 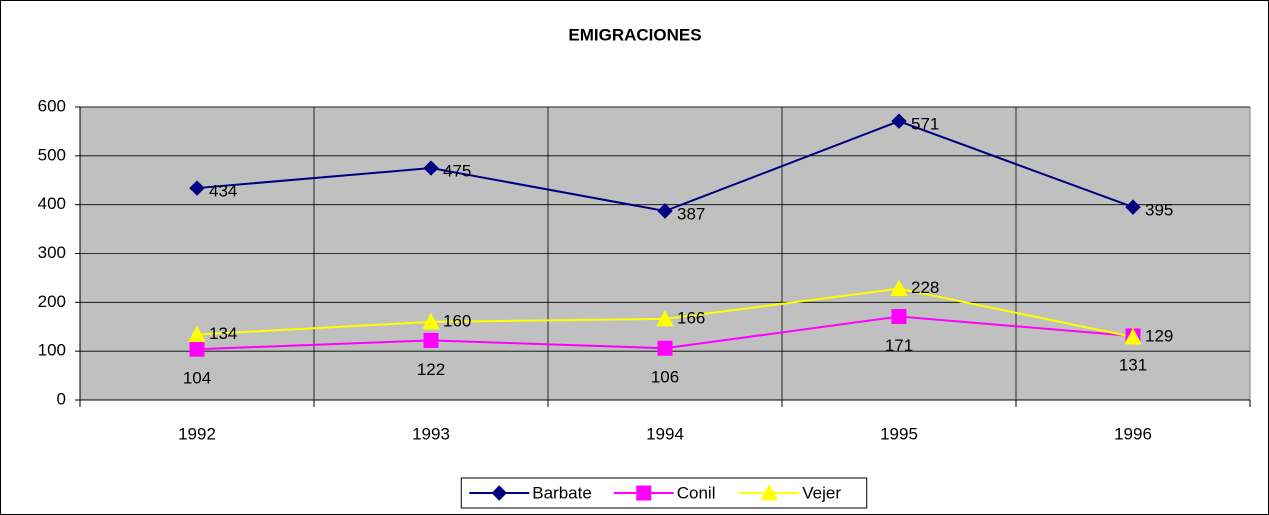 I want to click on y-tick-label: 0, so click(x=61, y=398).